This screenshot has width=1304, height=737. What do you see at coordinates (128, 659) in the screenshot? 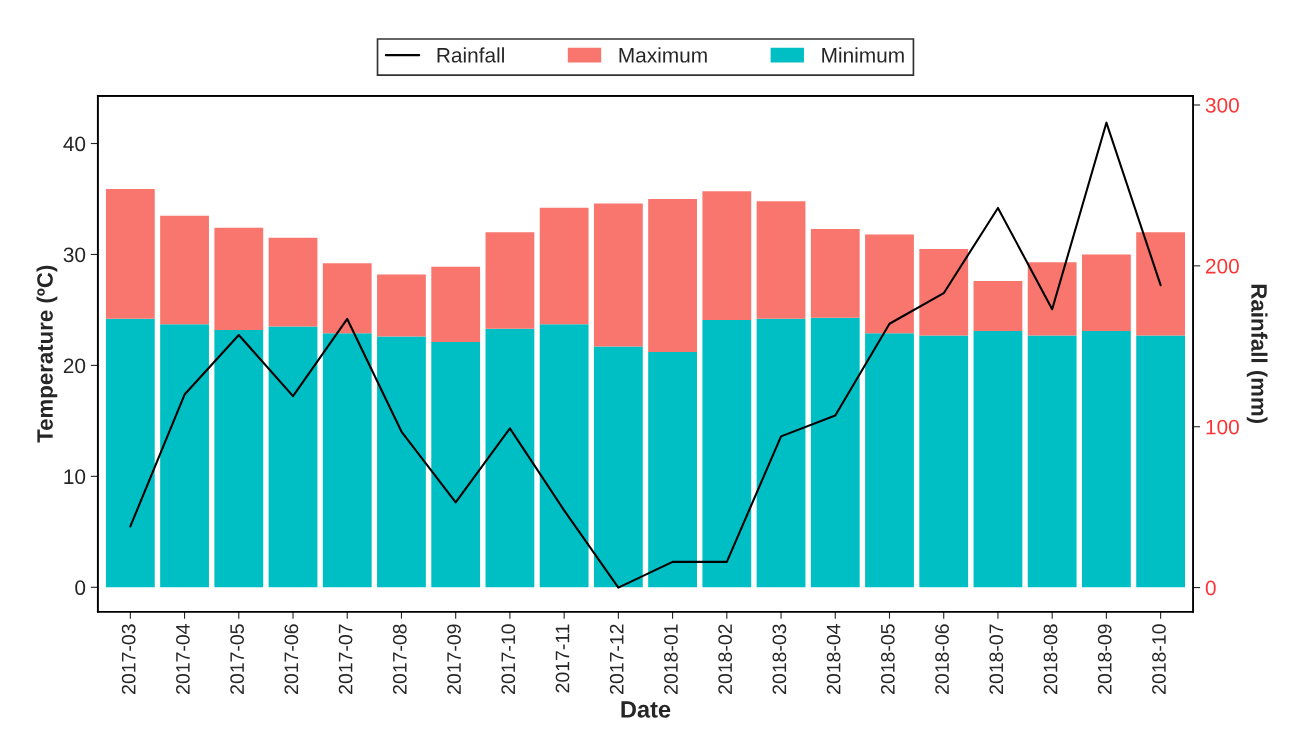
I see `x-tick-label: 2017-03` at bounding box center [128, 659].